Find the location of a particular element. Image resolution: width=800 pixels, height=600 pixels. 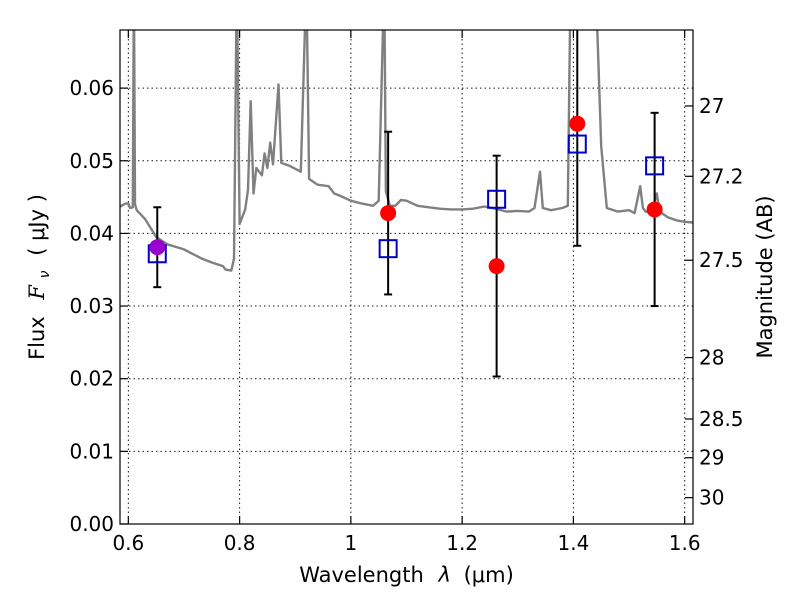

y-axis-label-text: Flux is located at coordinates (37, 338).